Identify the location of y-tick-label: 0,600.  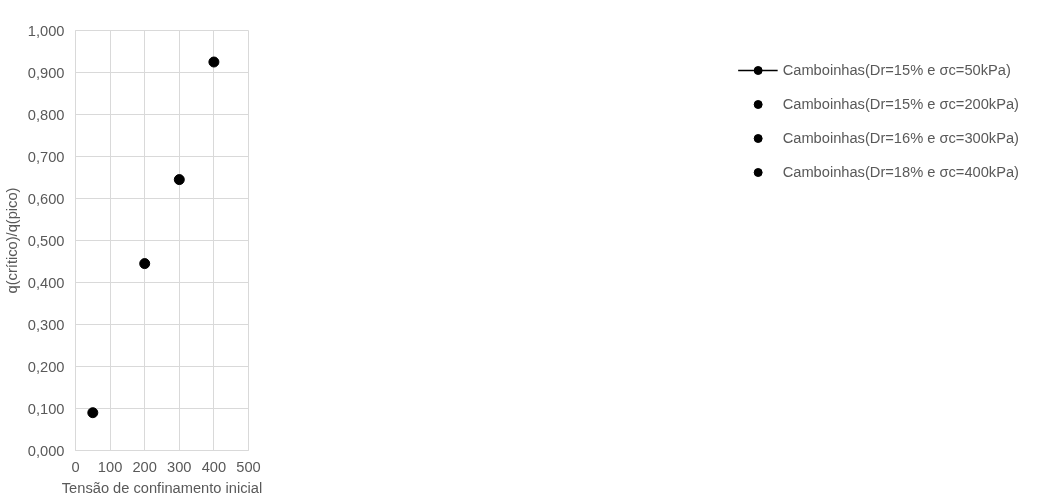
(46, 198).